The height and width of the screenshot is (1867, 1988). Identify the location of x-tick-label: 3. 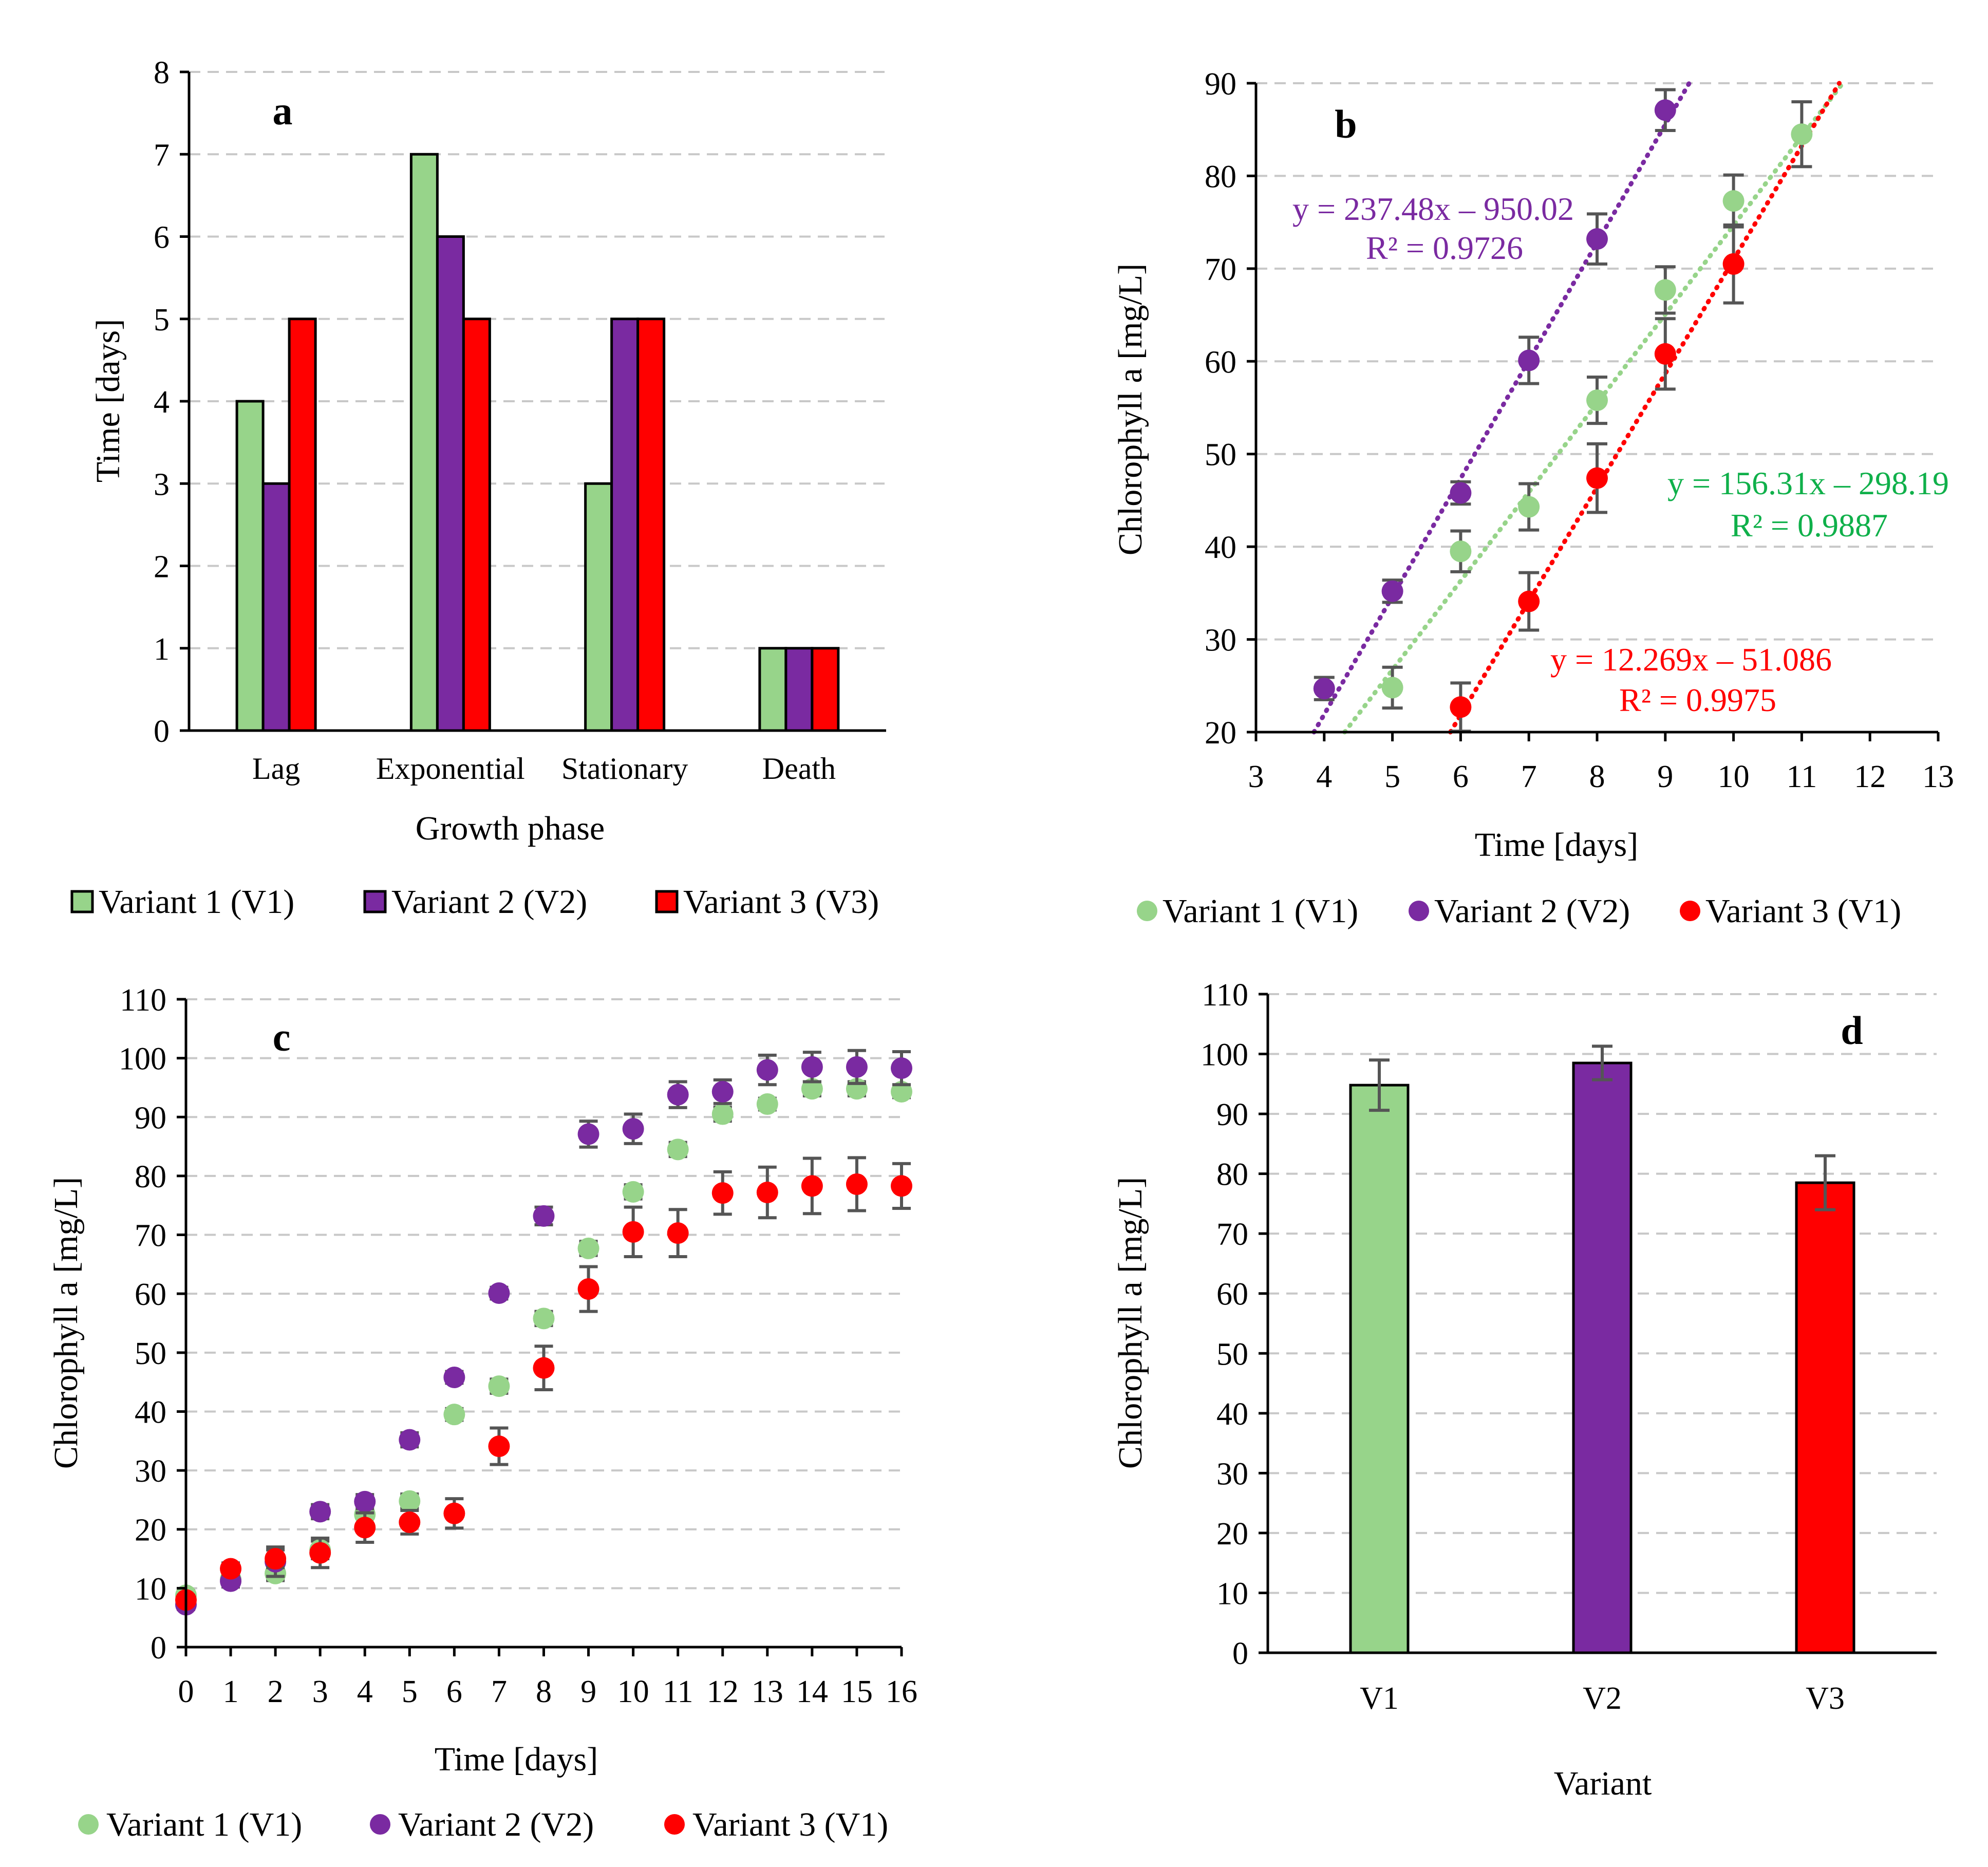
(320, 1691).